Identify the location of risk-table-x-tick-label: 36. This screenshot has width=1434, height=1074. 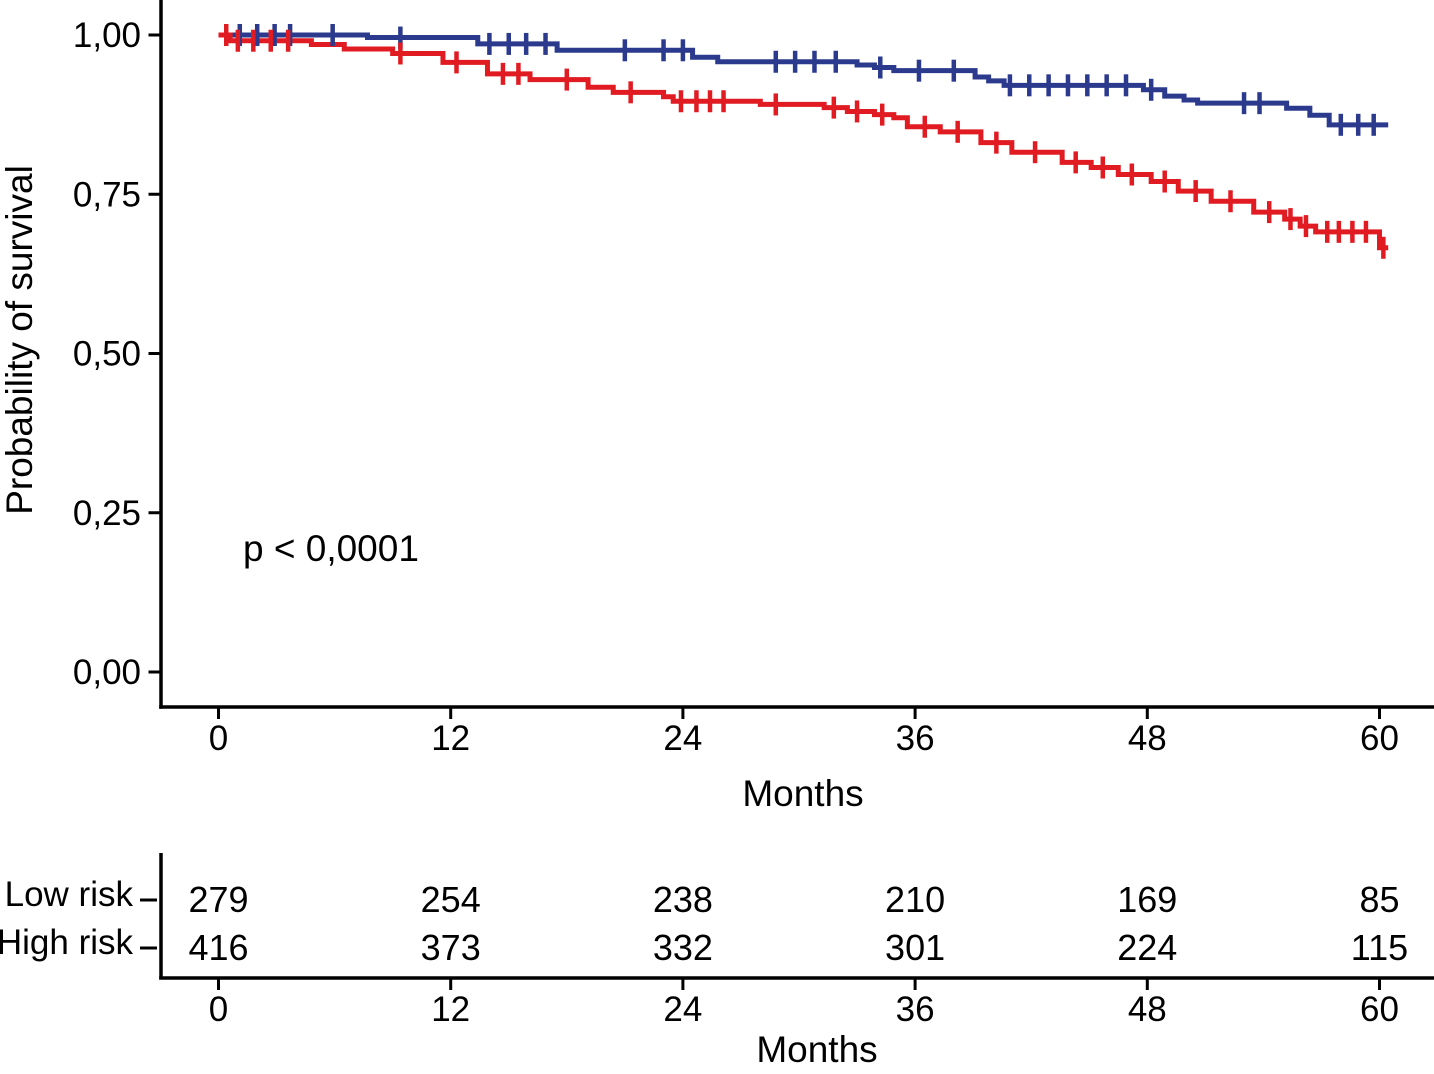
(915, 1009).